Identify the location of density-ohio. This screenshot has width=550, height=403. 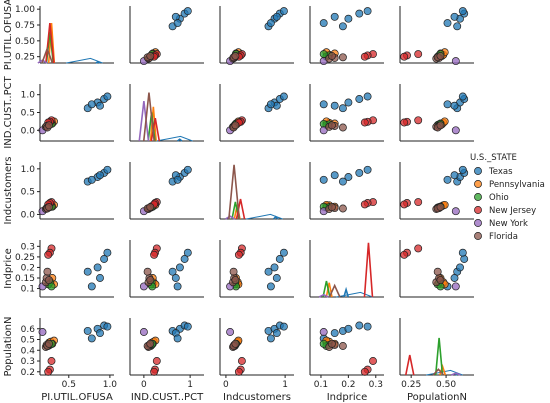
(439, 356).